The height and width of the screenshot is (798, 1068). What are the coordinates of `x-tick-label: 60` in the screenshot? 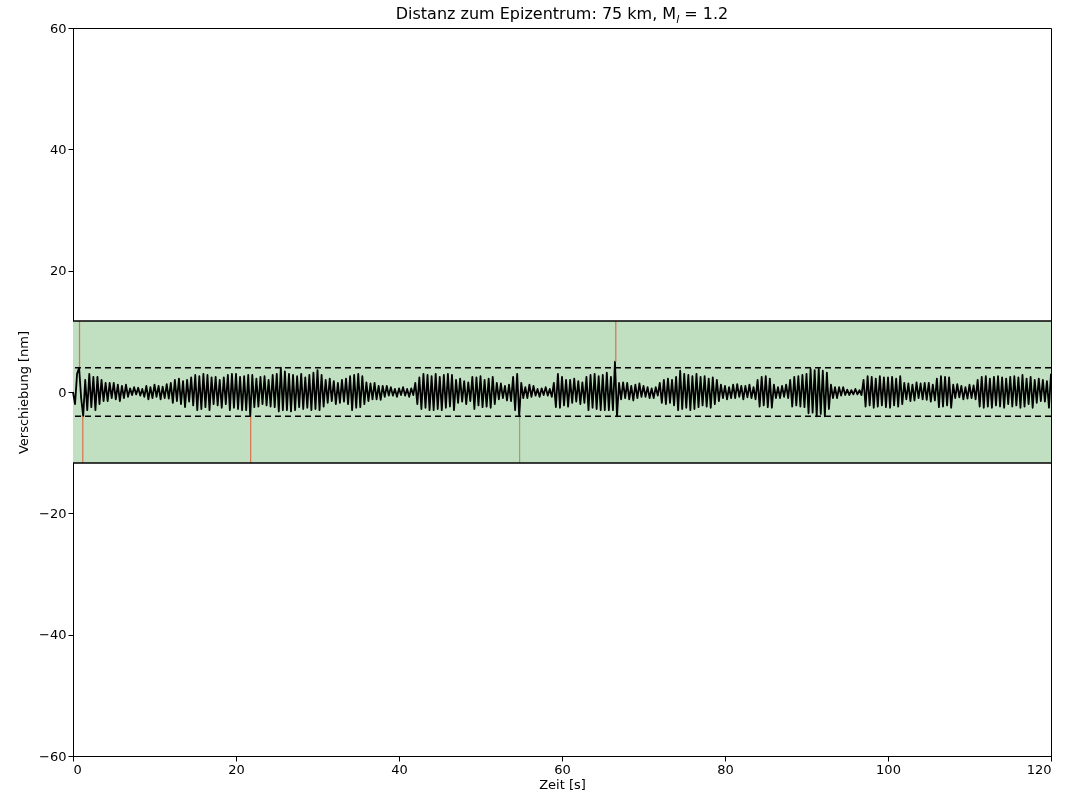 It's located at (562, 769).